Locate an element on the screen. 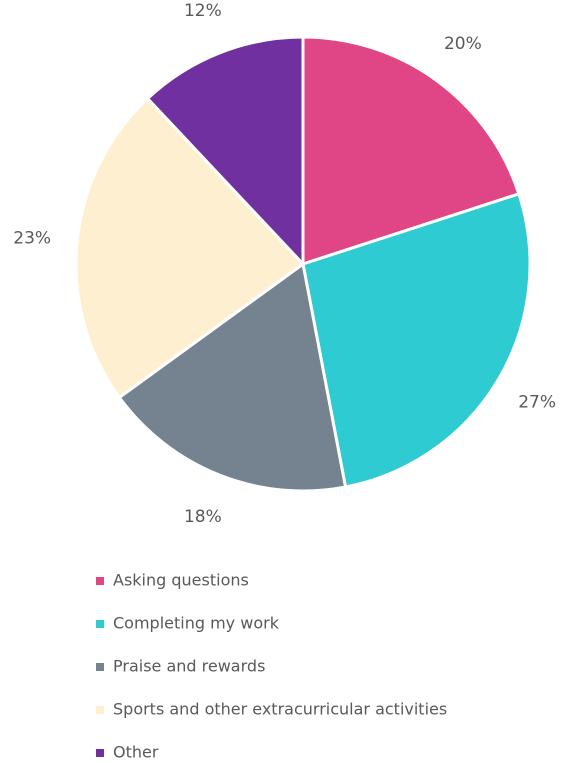 This screenshot has width=570, height=763. data-label: 12% is located at coordinates (203, 11).